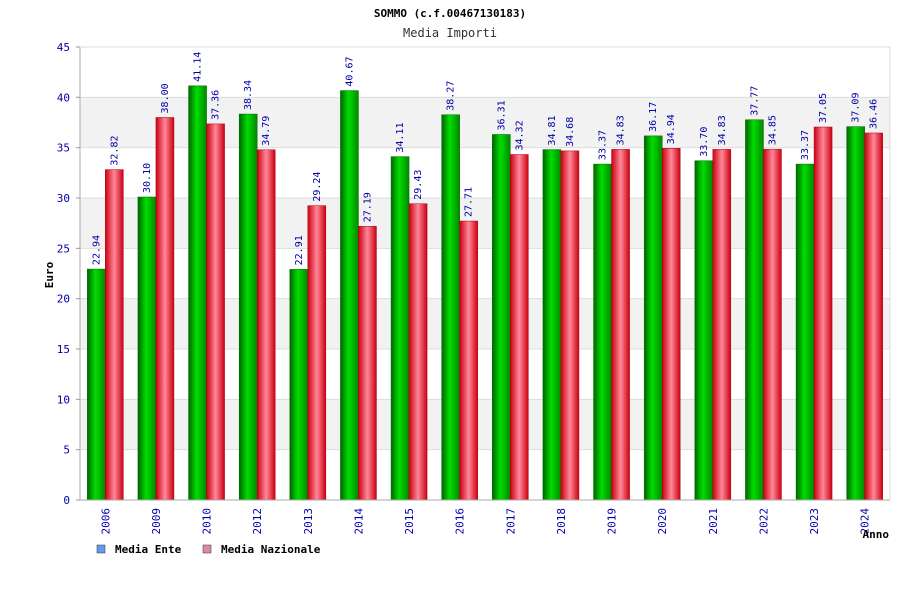 This screenshot has width=900, height=600. What do you see at coordinates (460, 521) in the screenshot?
I see `x-tick-label: 2016` at bounding box center [460, 521].